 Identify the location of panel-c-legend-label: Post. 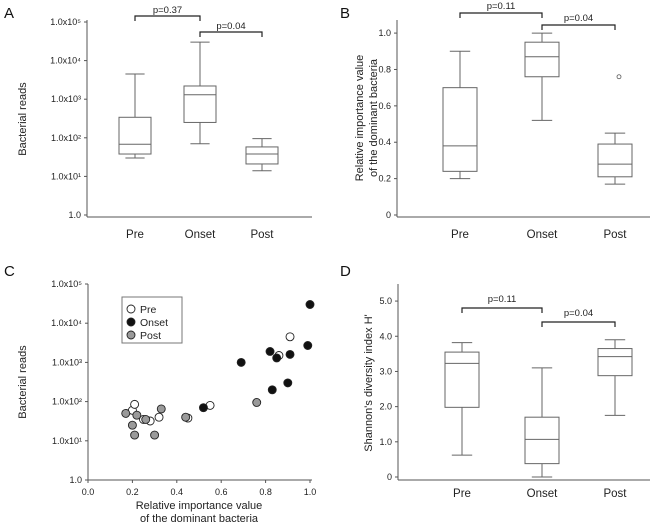
(150, 336).